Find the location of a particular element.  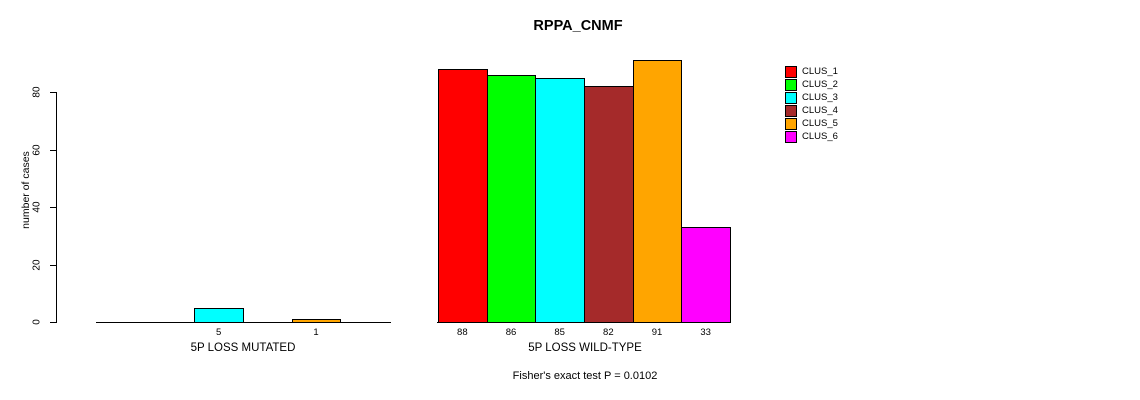

y-tick-label: 40 is located at coordinates (37, 207).